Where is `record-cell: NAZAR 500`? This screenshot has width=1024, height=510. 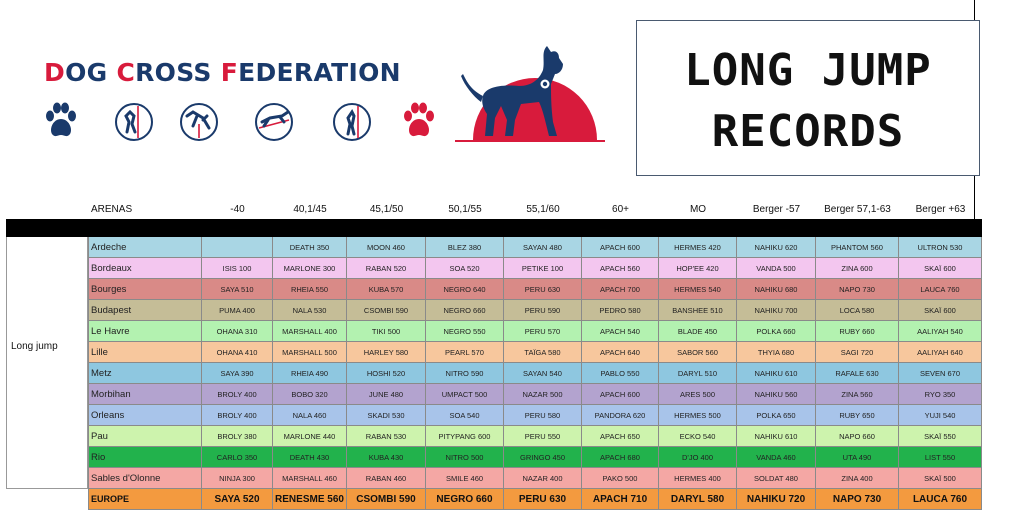
record-cell: NAZAR 500 is located at coordinates (543, 394).